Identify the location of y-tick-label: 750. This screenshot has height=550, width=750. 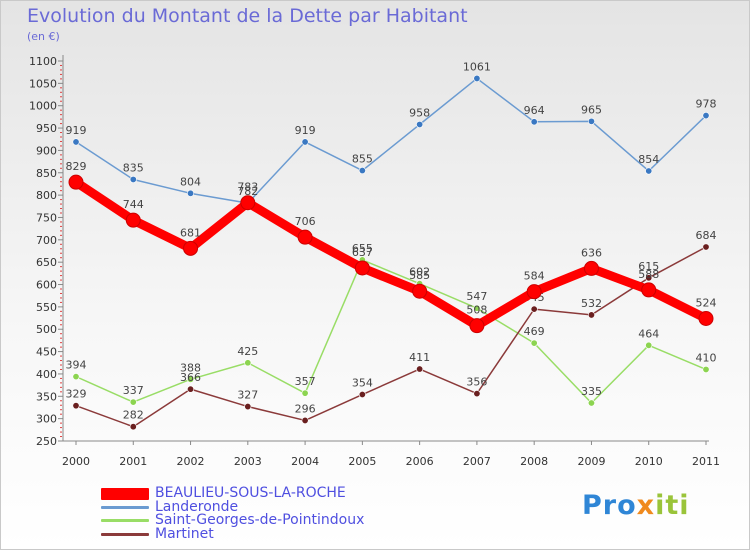
(46, 217).